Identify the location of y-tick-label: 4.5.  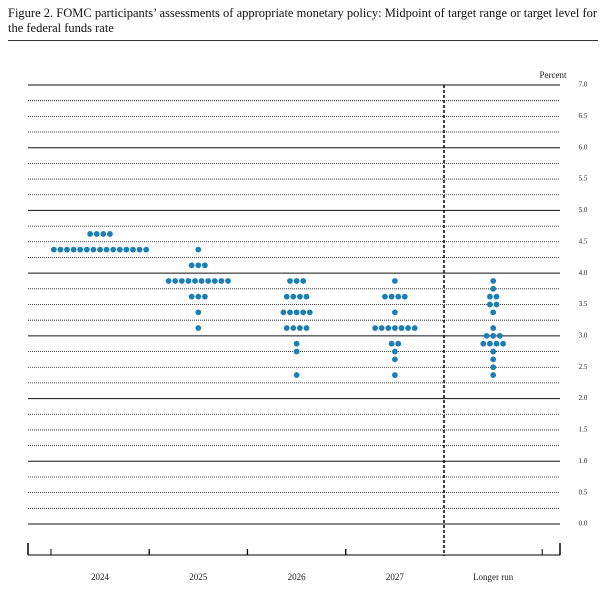
(583, 241).